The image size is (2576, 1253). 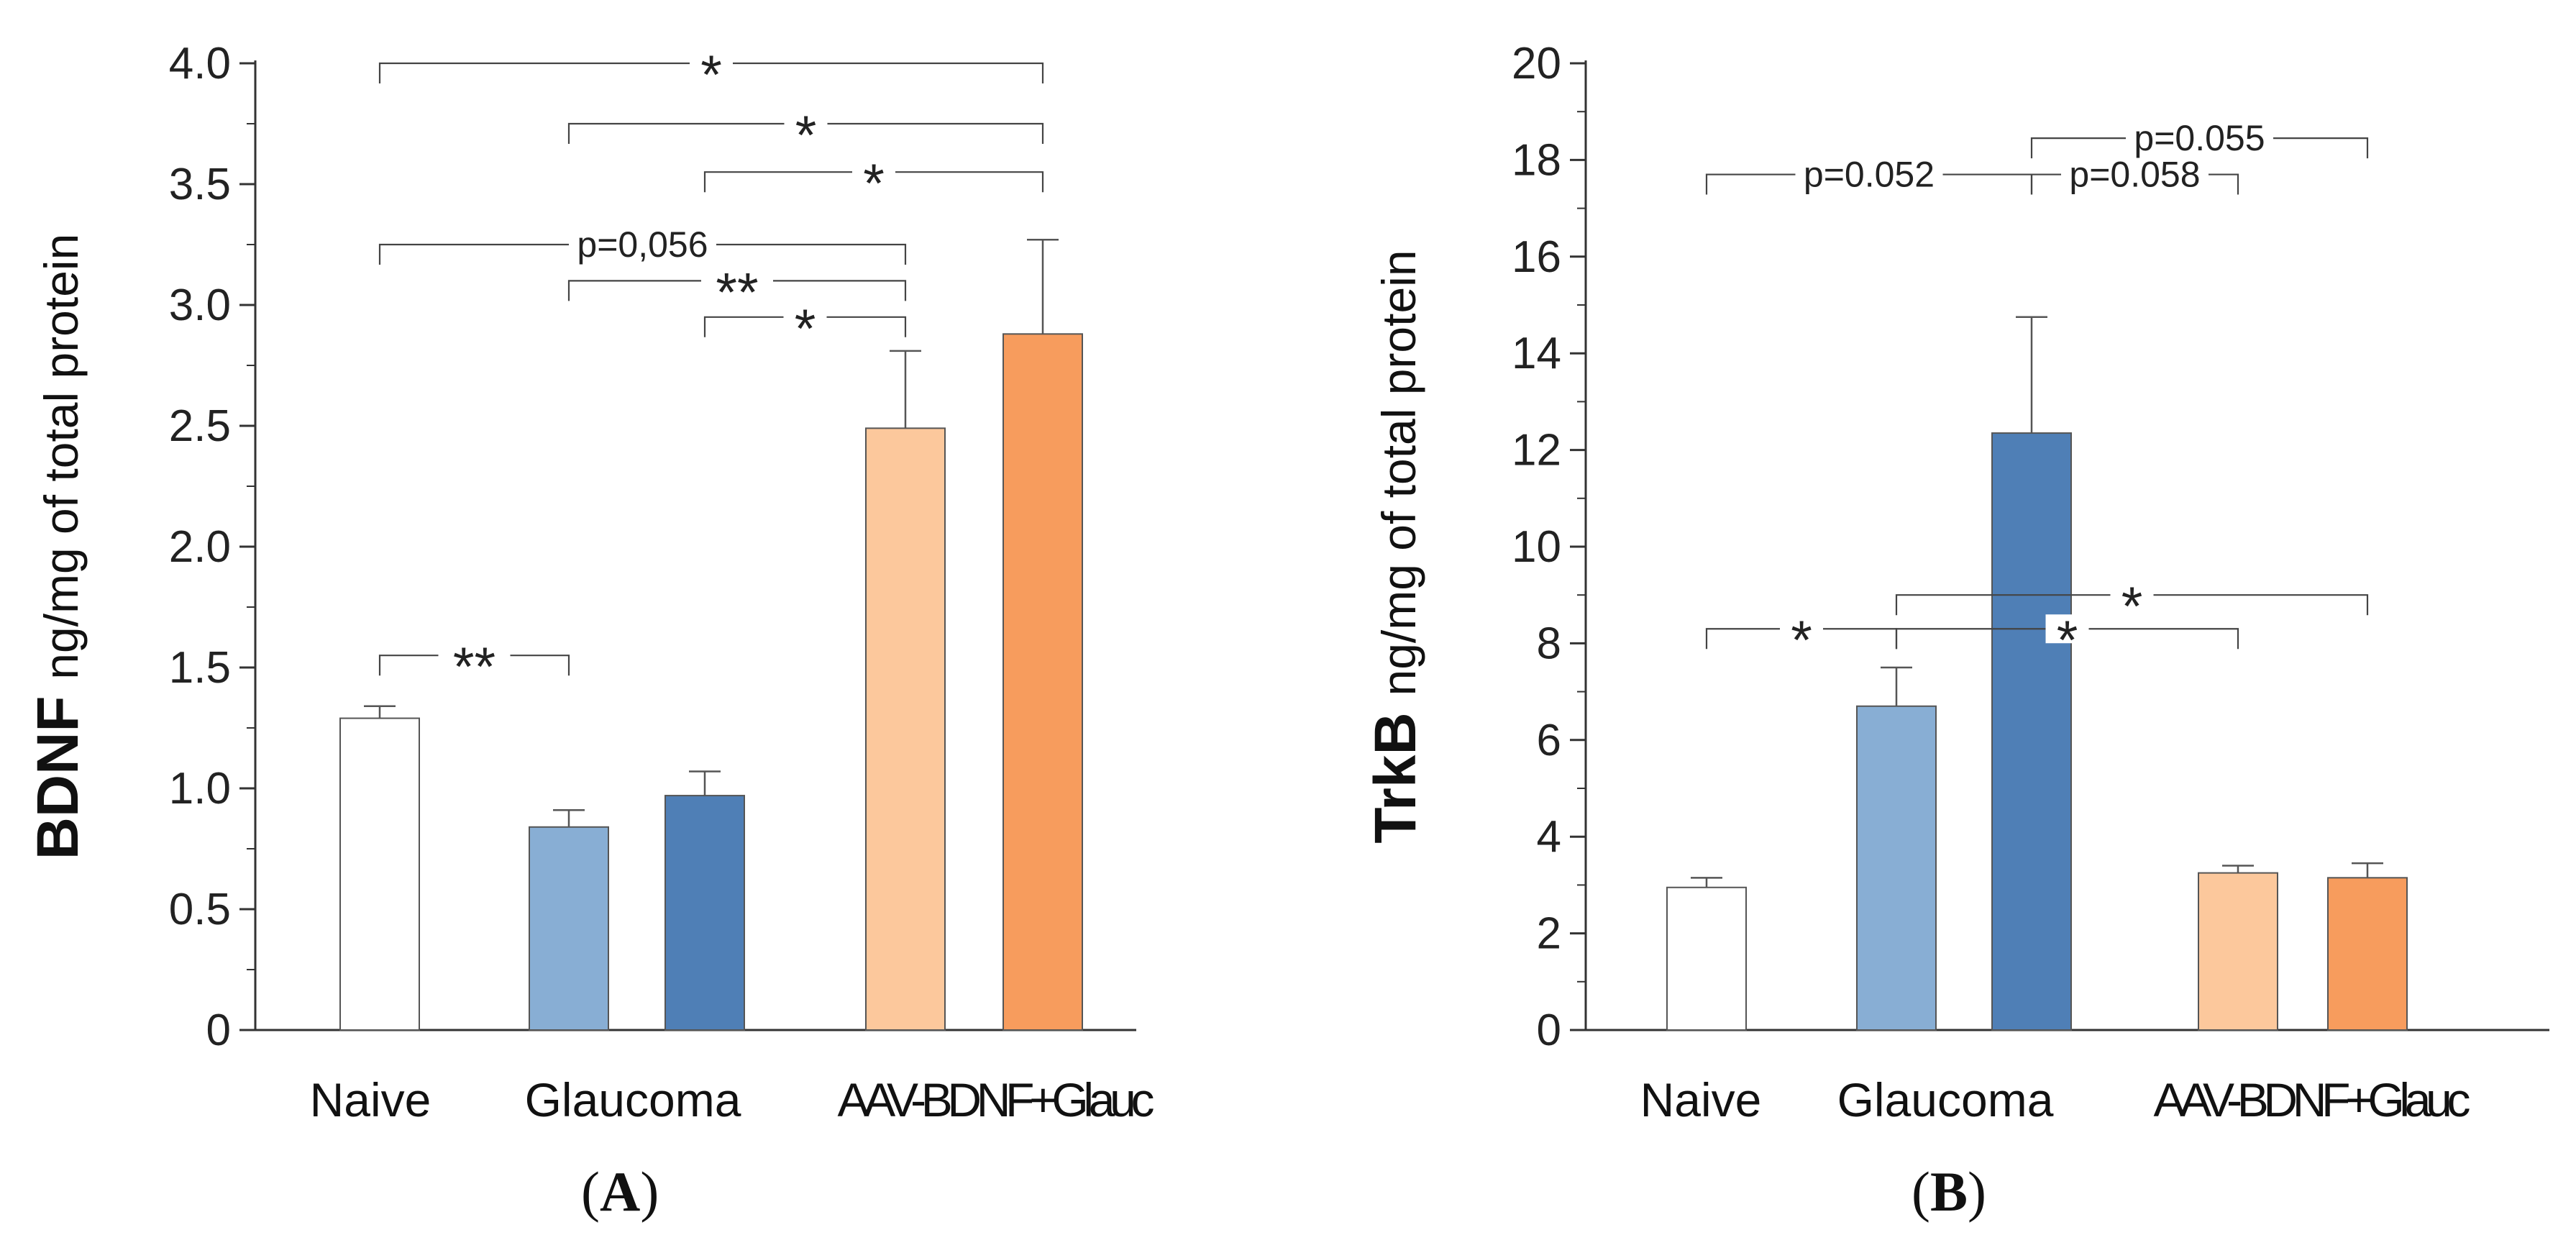 I want to click on y-tick-label: 14, so click(x=1536, y=353).